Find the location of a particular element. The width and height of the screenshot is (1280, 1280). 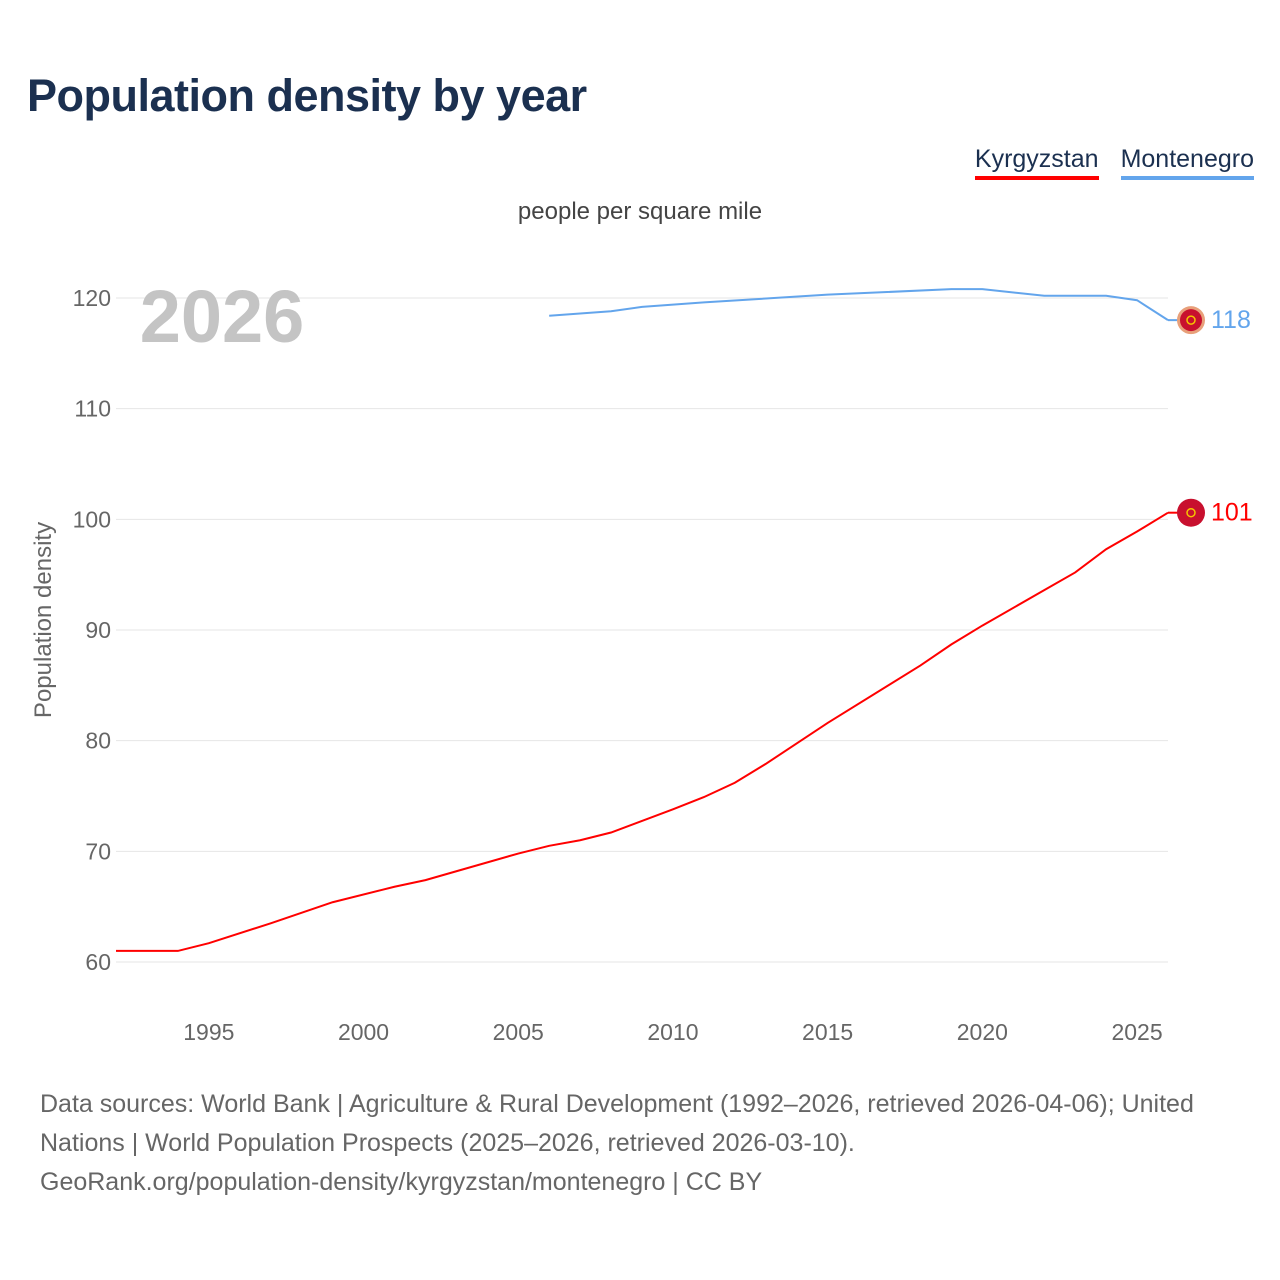

x-tick-label: 2010 is located at coordinates (672, 1032).